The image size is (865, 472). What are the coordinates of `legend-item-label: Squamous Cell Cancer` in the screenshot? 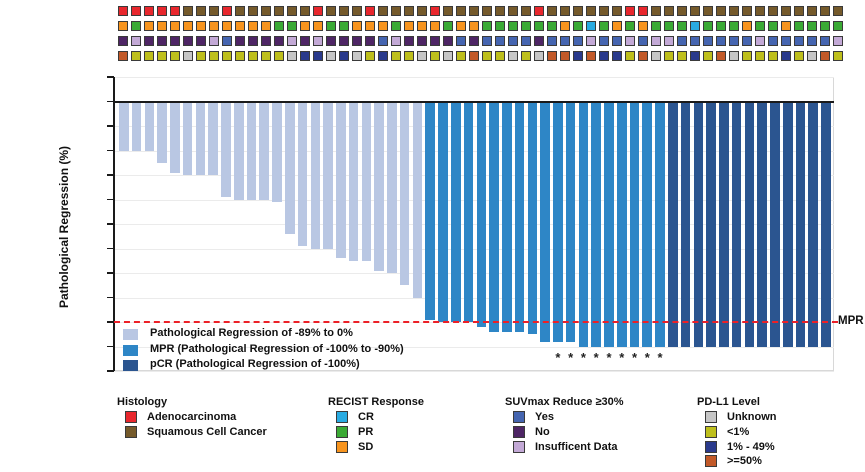 It's located at (207, 431).